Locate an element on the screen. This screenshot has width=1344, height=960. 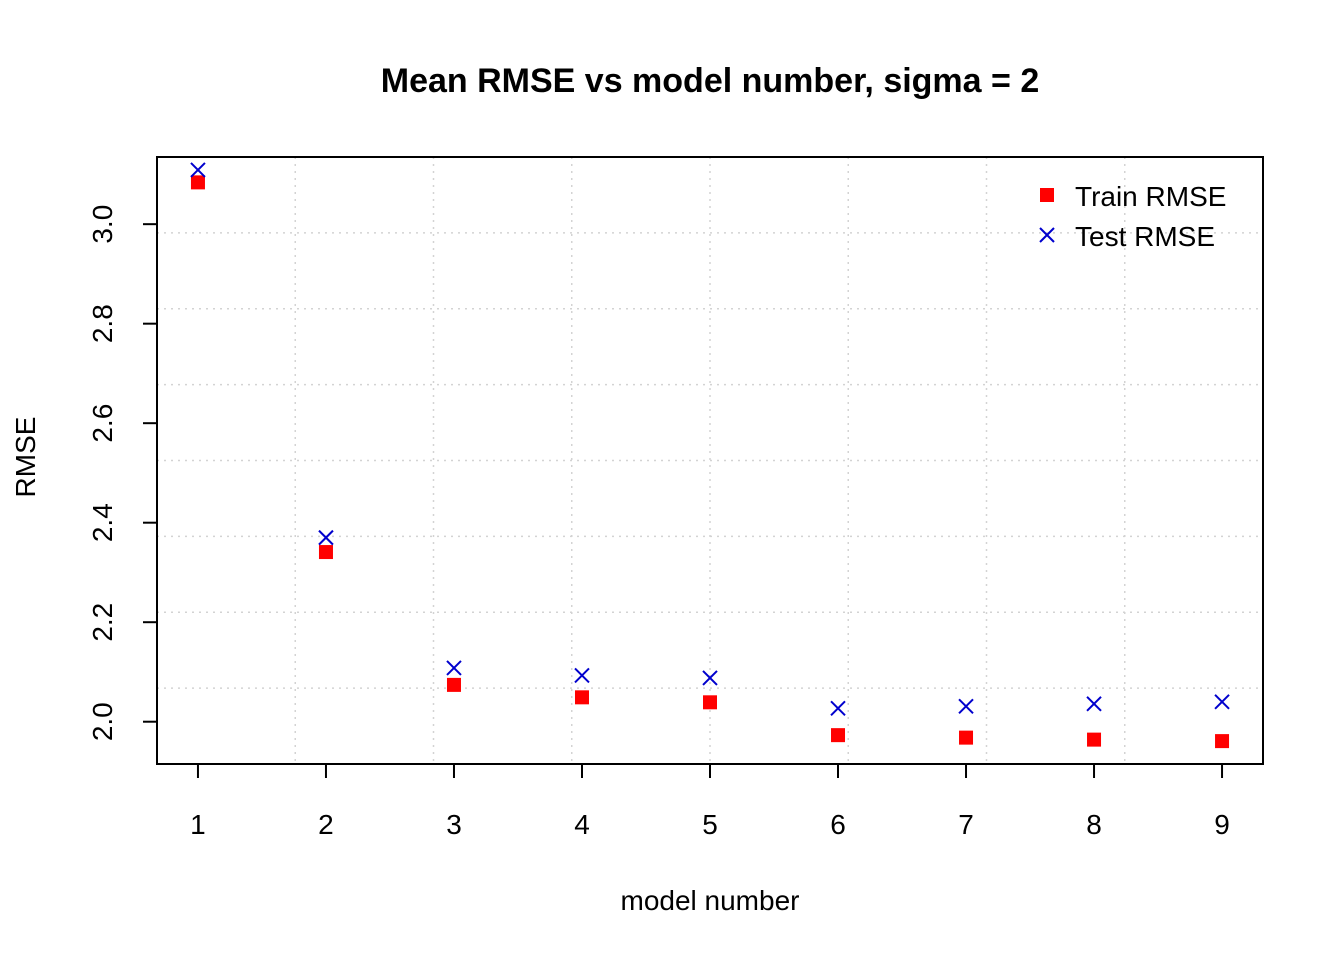
y-tick-label: 2.8 is located at coordinates (102, 323).